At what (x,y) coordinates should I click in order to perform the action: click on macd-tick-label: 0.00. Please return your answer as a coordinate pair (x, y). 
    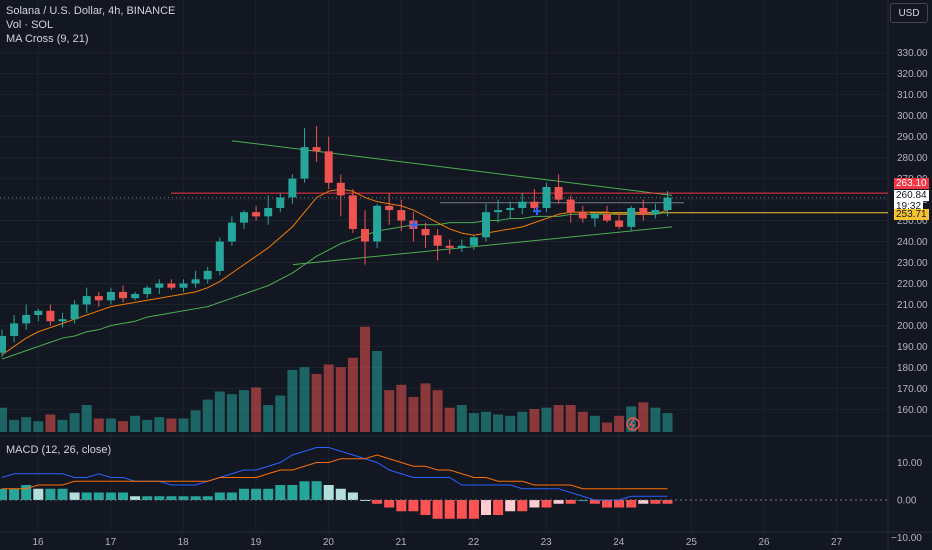
    Looking at the image, I should click on (907, 501).